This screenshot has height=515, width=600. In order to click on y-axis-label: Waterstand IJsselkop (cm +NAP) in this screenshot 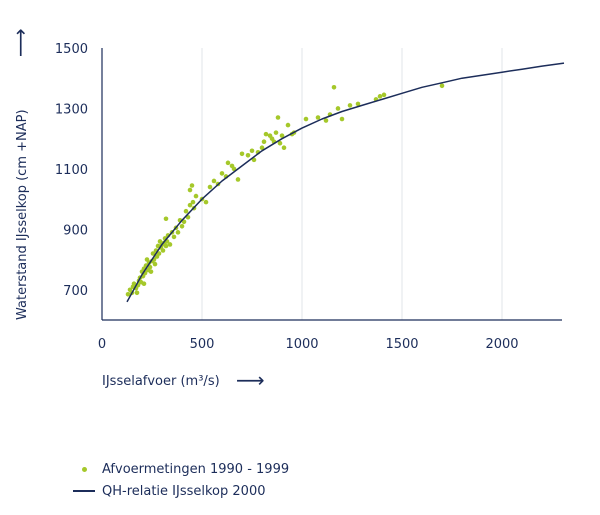, I will do `click(22, 214)`.